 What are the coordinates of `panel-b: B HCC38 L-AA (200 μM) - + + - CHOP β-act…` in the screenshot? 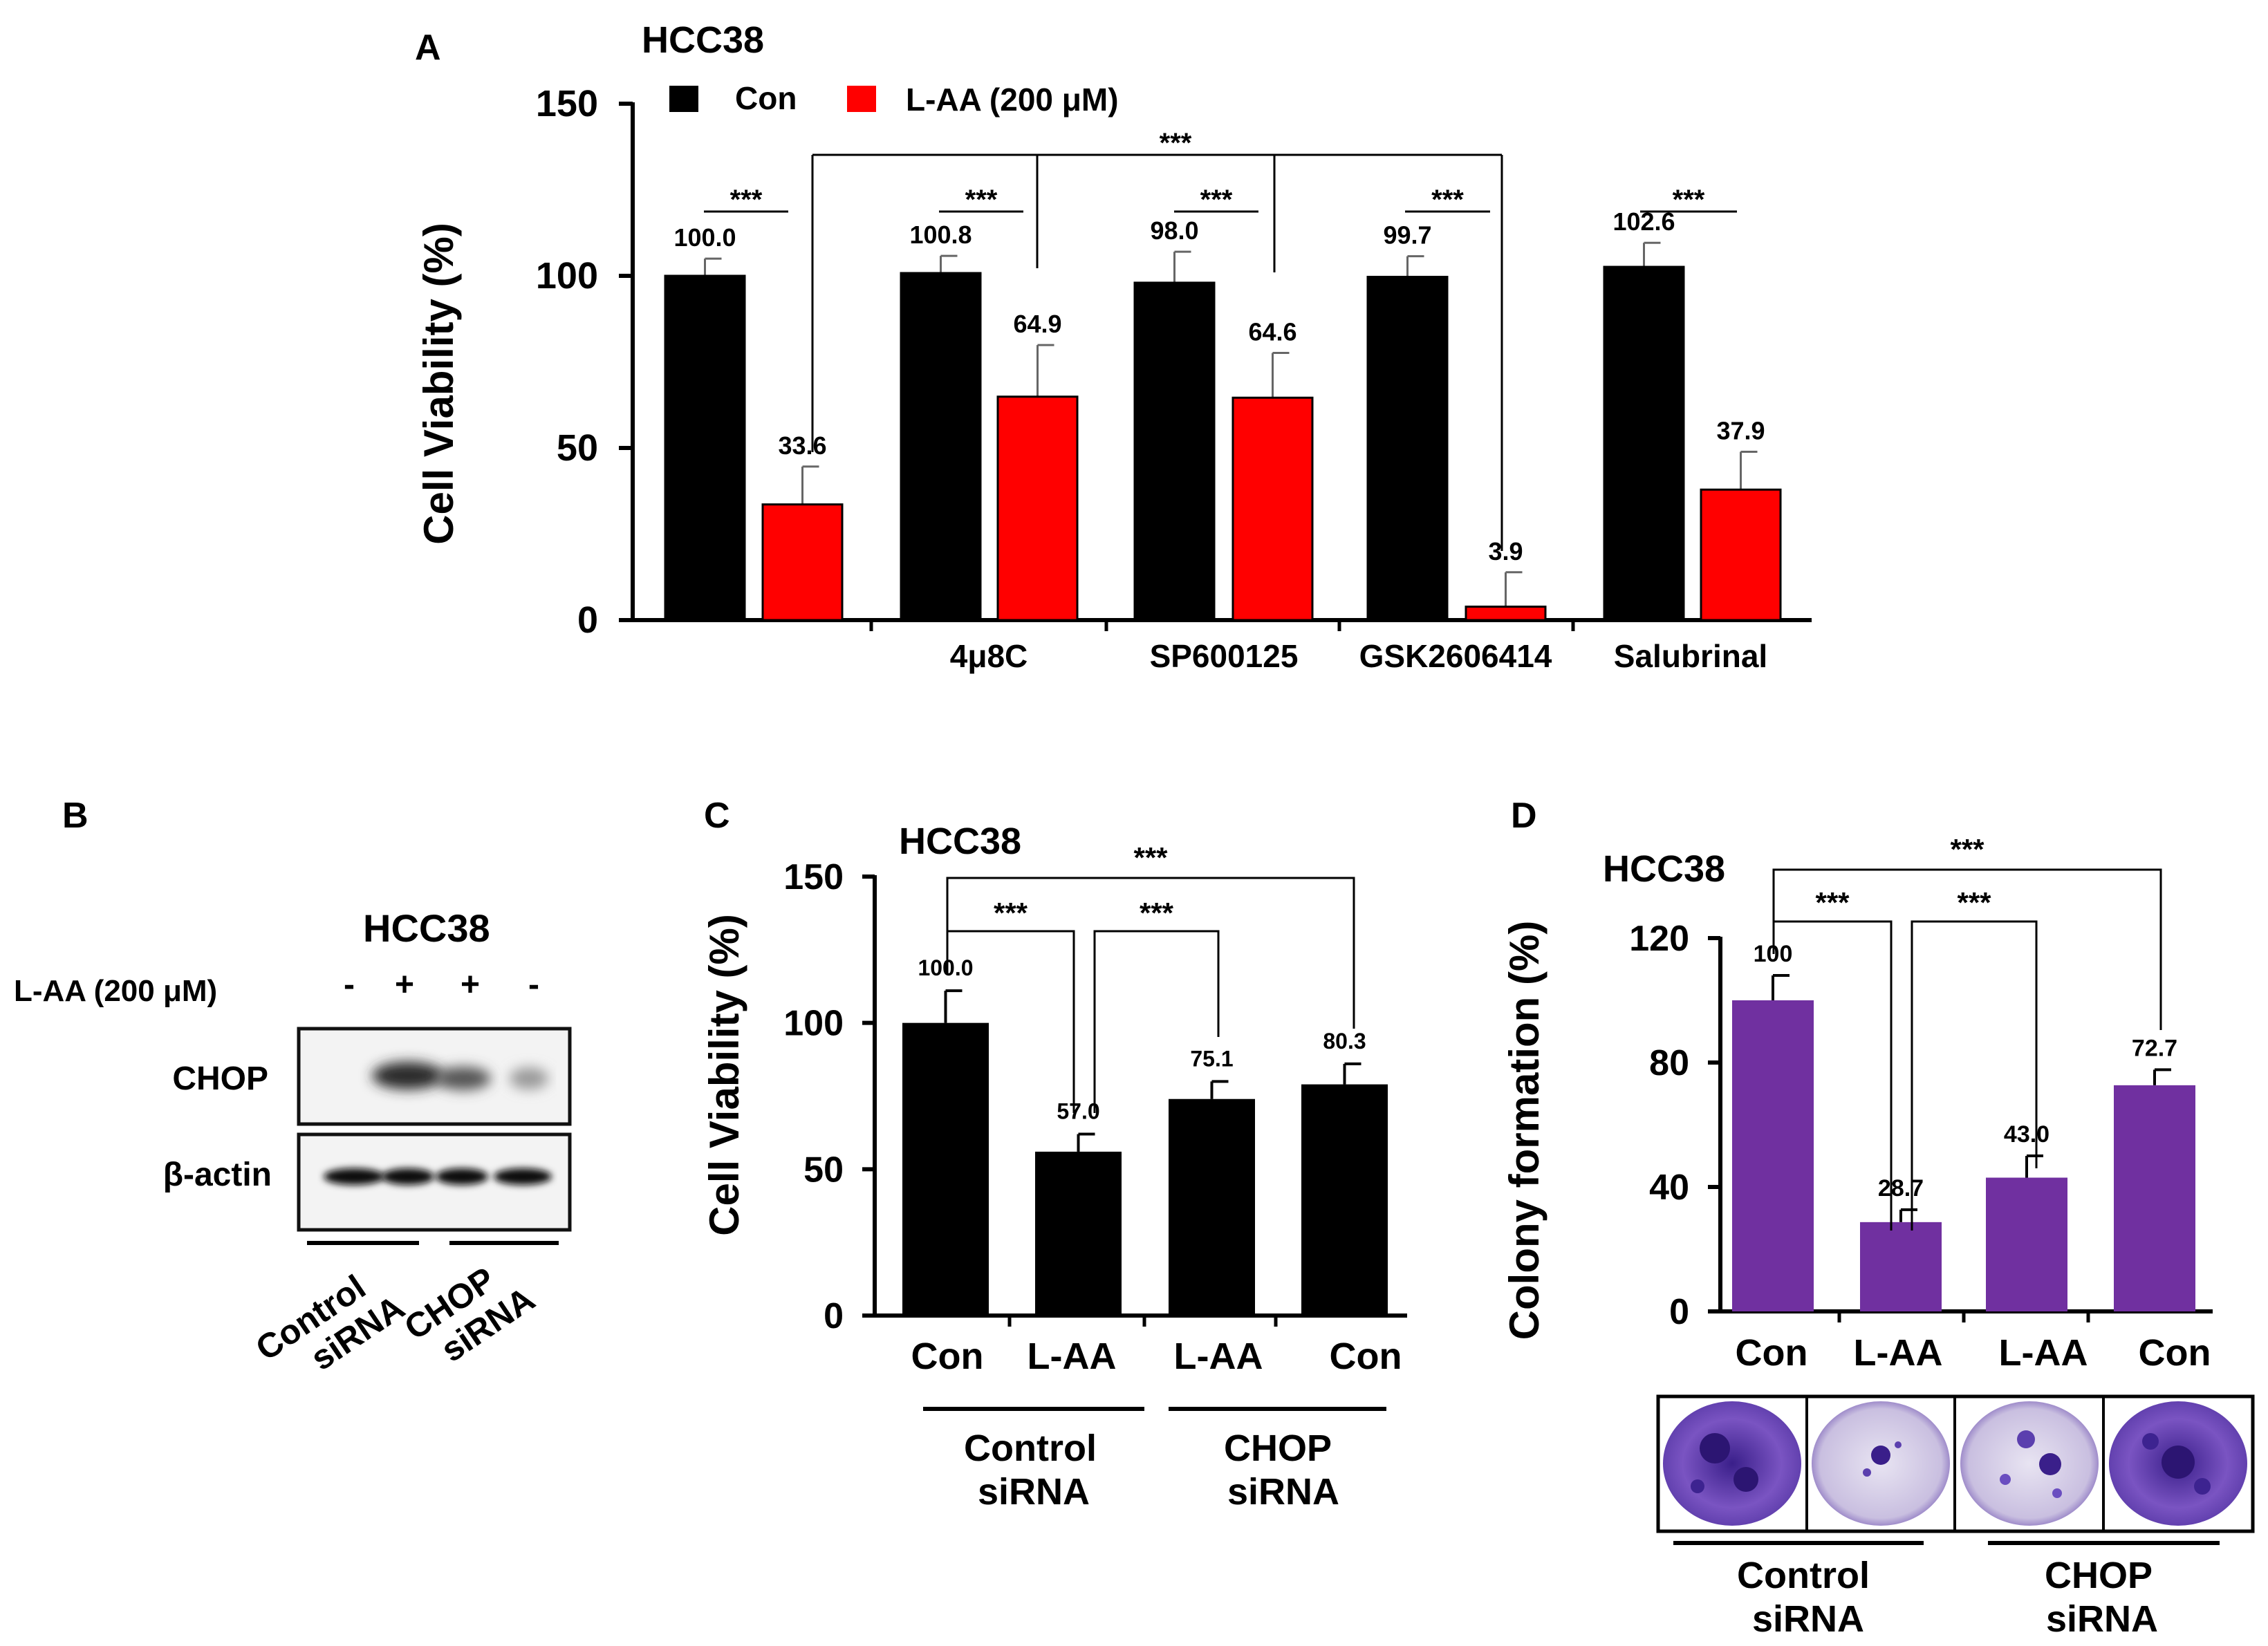 It's located at (293, 1087).